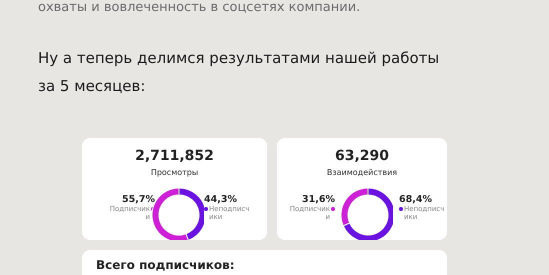 The image size is (549, 275). Describe the element at coordinates (199, 7) in the screenshot. I see `text: охваты и вовлеченность в соцсетях компании.` at that location.